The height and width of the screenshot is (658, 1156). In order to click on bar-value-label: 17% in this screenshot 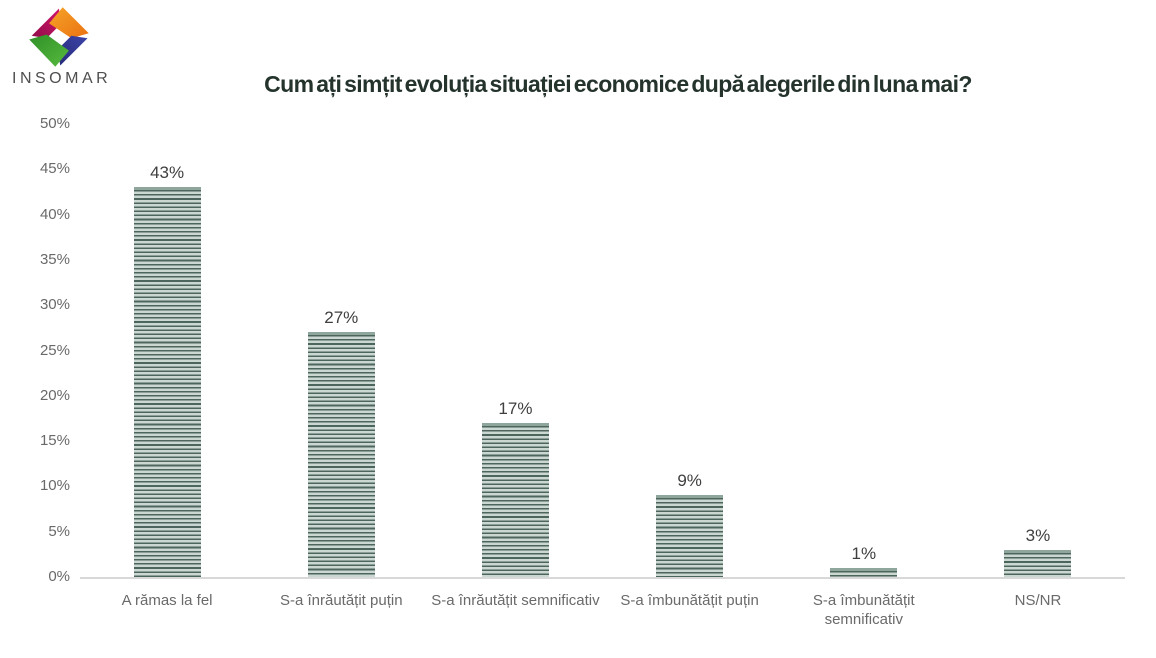, I will do `click(515, 408)`.